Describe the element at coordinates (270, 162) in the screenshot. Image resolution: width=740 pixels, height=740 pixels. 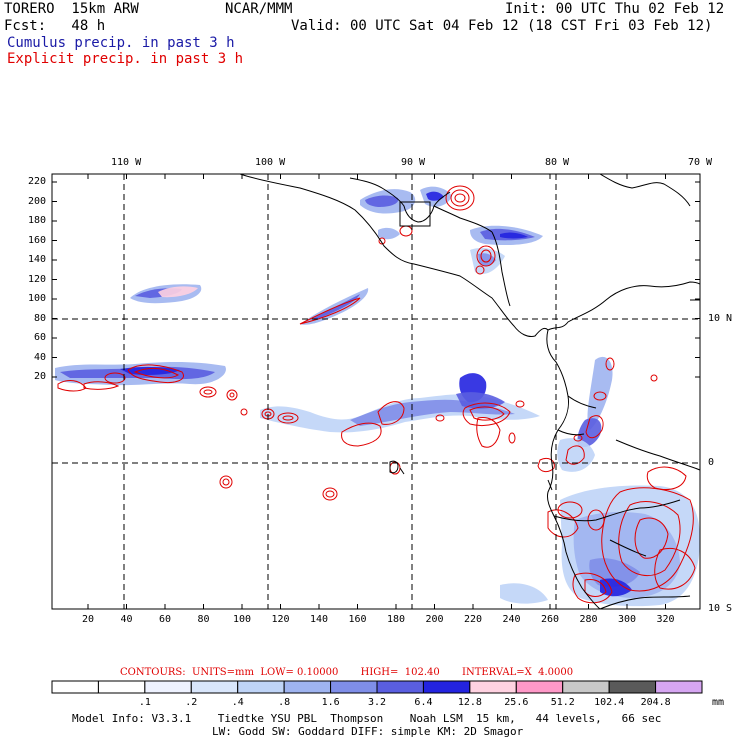
I see `lon-label-100w: 100 W` at that location.